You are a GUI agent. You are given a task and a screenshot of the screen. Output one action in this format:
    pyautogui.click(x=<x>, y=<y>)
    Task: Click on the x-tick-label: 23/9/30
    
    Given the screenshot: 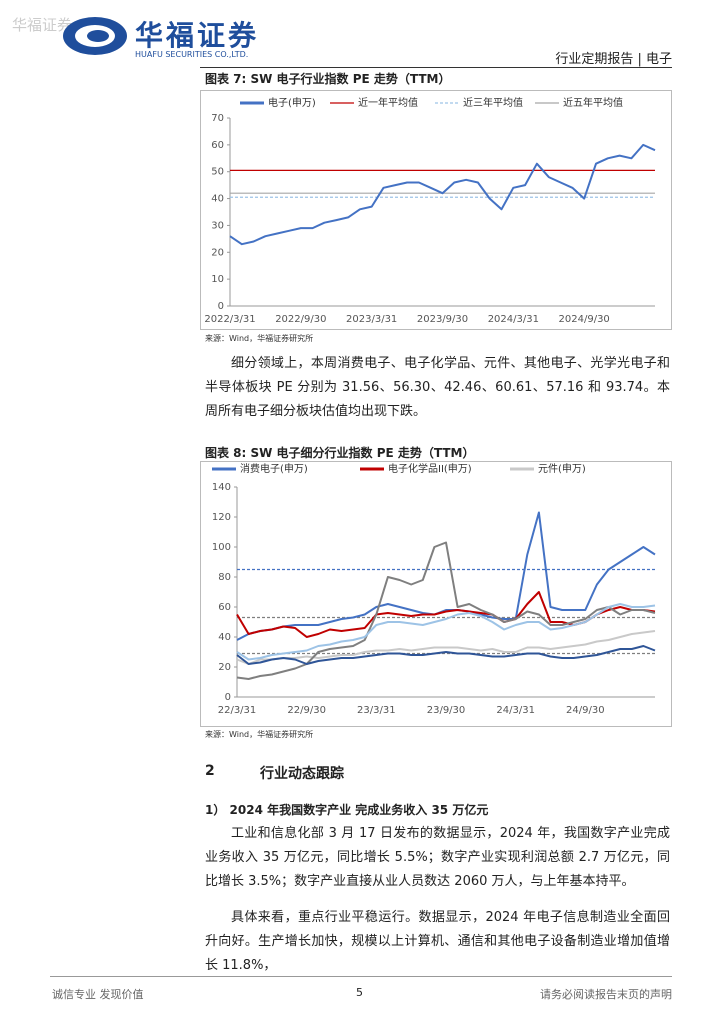 What is the action you would take?
    pyautogui.click(x=446, y=710)
    